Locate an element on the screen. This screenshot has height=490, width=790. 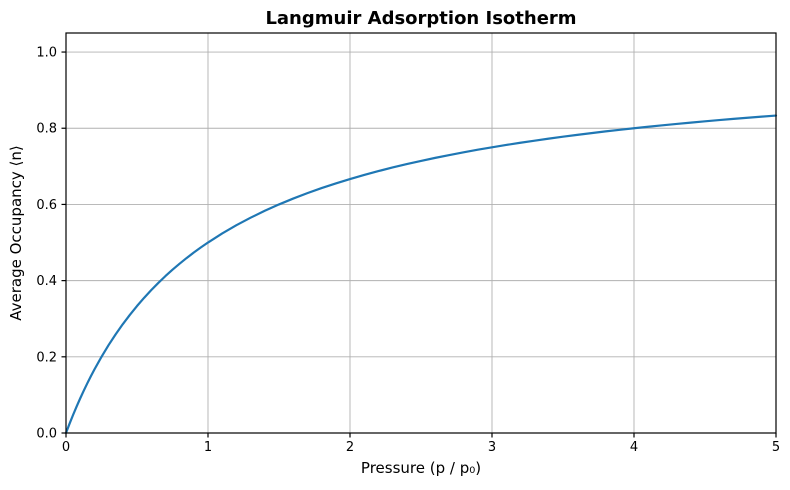
x-tick-label: 4 is located at coordinates (634, 447).